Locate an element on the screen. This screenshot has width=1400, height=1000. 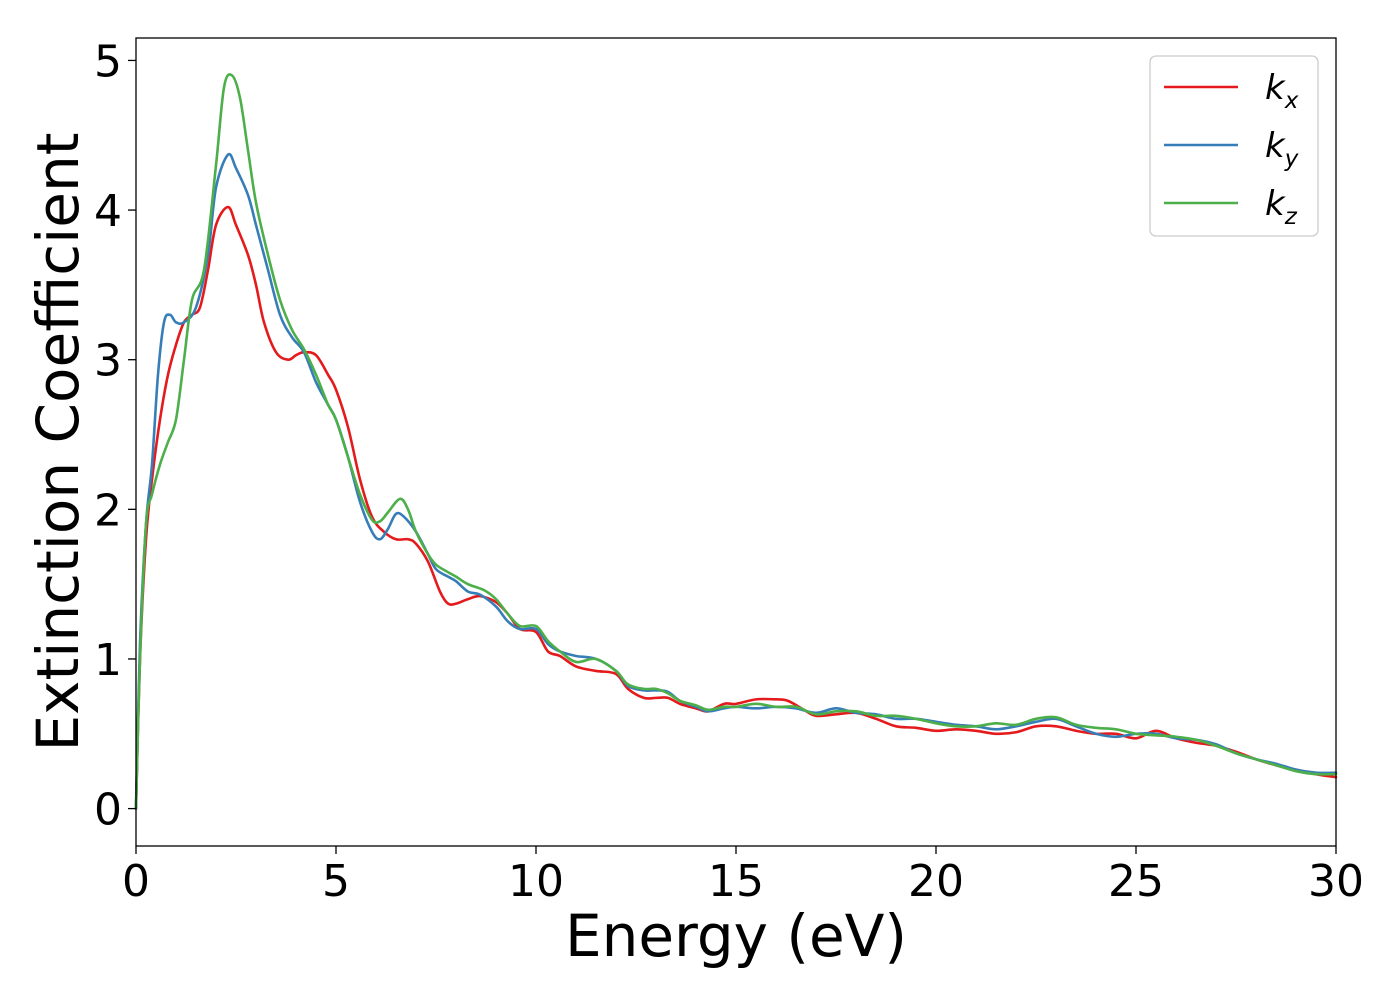
x-axis-title: Energy (eV) is located at coordinates (736, 936).